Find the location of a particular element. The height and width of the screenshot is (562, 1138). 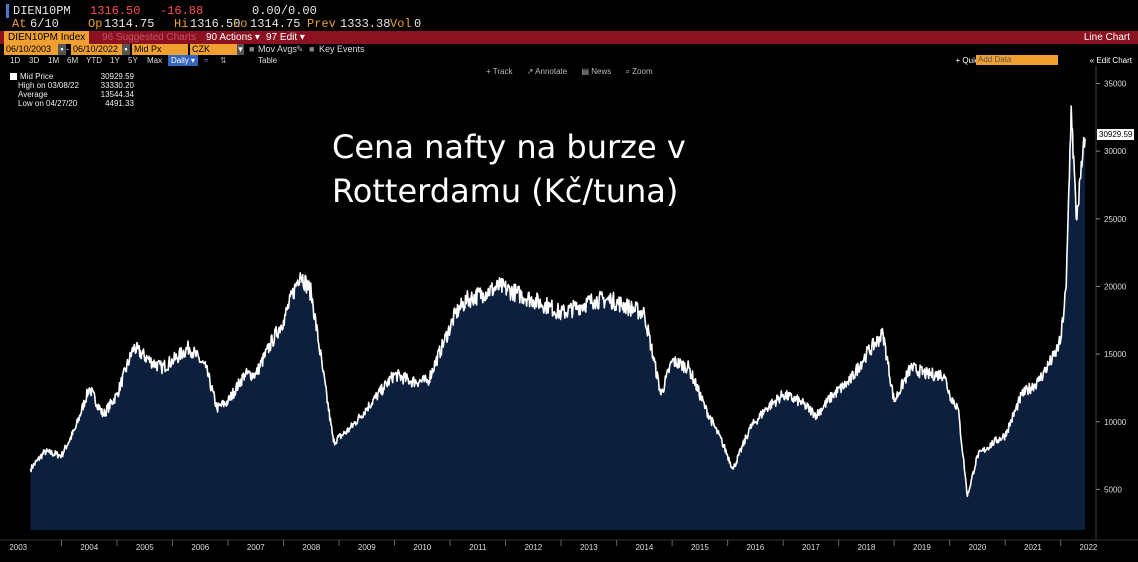

legend-mid-price: Mid Price 30929.59 is located at coordinates (72, 76).